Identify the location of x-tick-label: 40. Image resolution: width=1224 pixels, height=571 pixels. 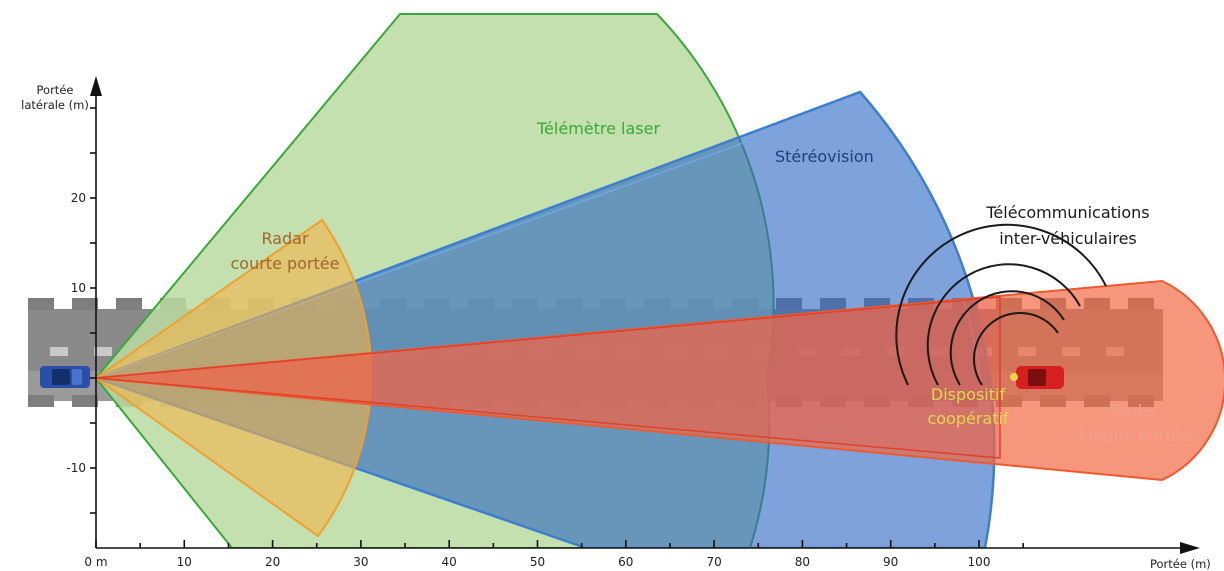
(449, 562).